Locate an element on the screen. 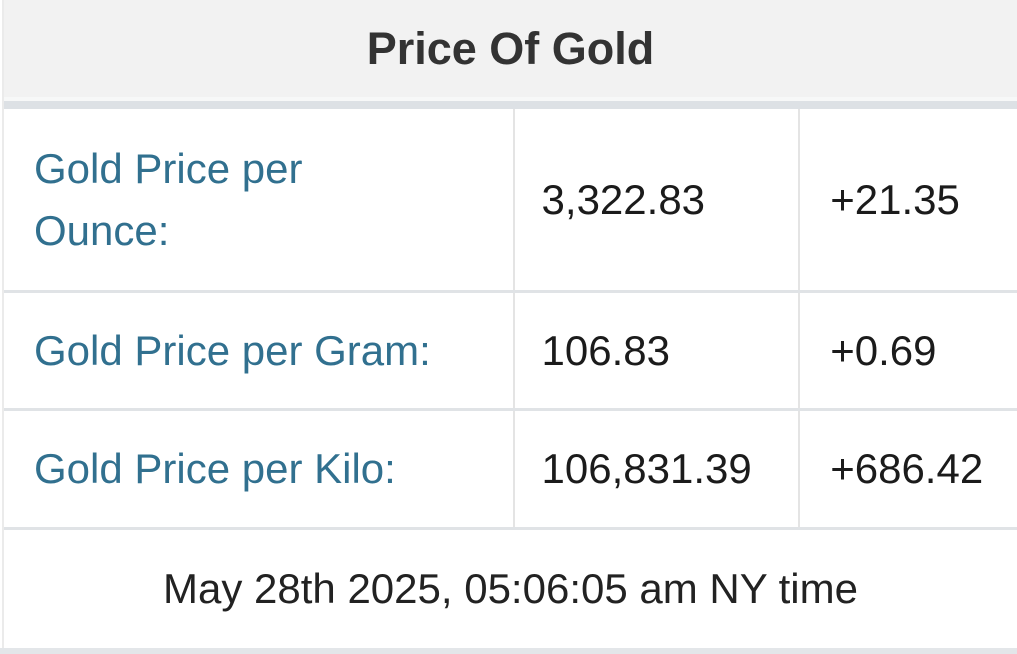 This screenshot has height=654, width=1017. price-change: +21.35 is located at coordinates (907, 200).